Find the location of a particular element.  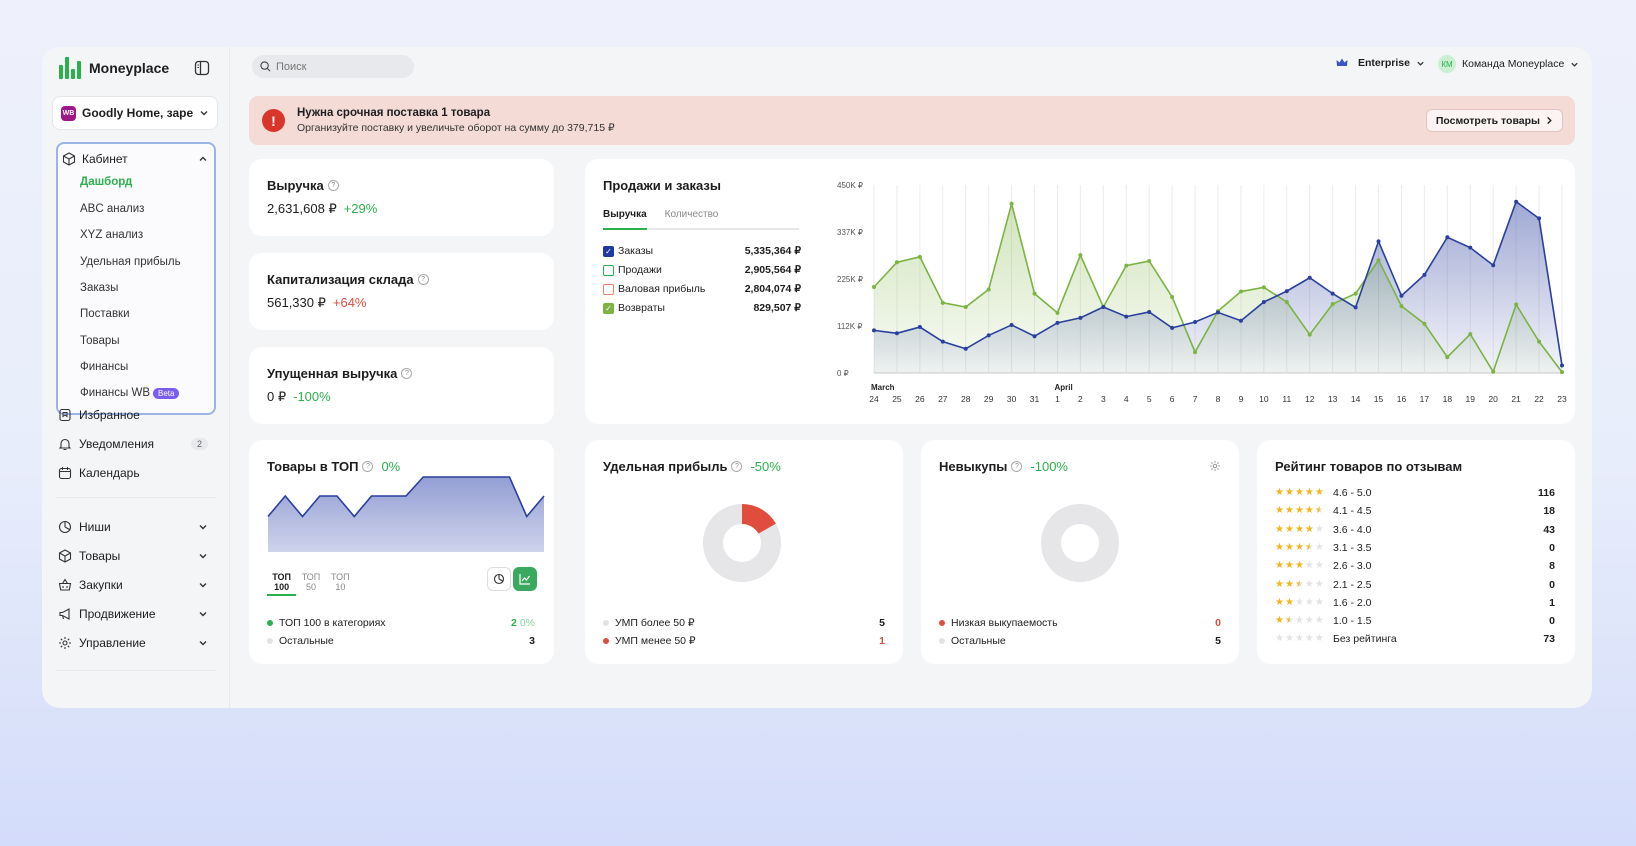

alert-title: Нужна срочная поставка 1 товара is located at coordinates (394, 113).